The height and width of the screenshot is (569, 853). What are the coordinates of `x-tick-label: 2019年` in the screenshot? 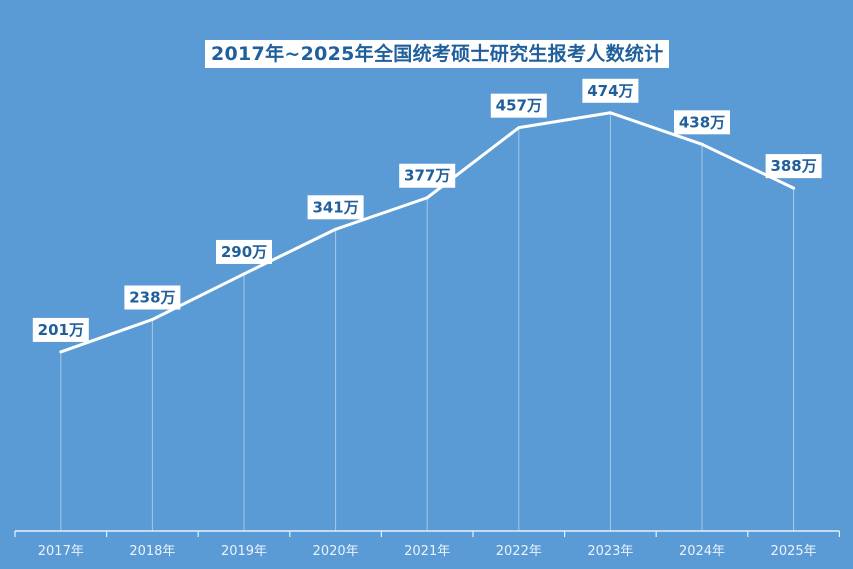 It's located at (244, 551).